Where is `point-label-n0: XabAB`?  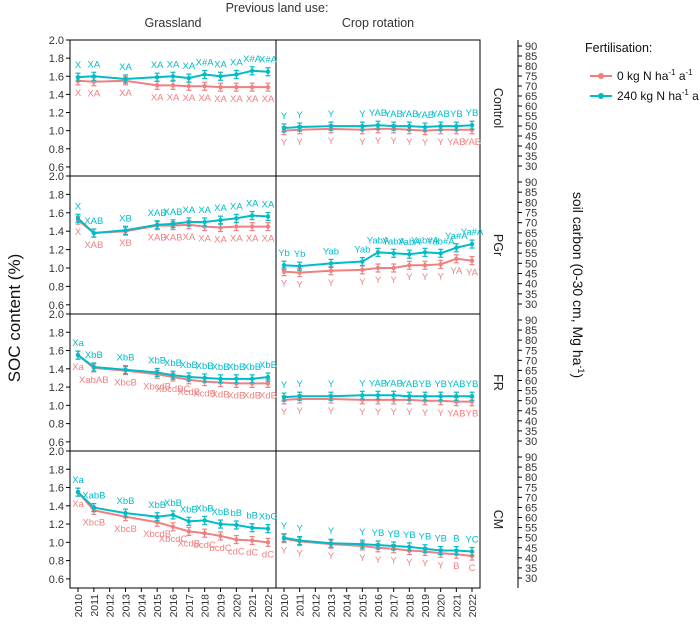
point-label-n0: XabAB is located at coordinates (94, 380).